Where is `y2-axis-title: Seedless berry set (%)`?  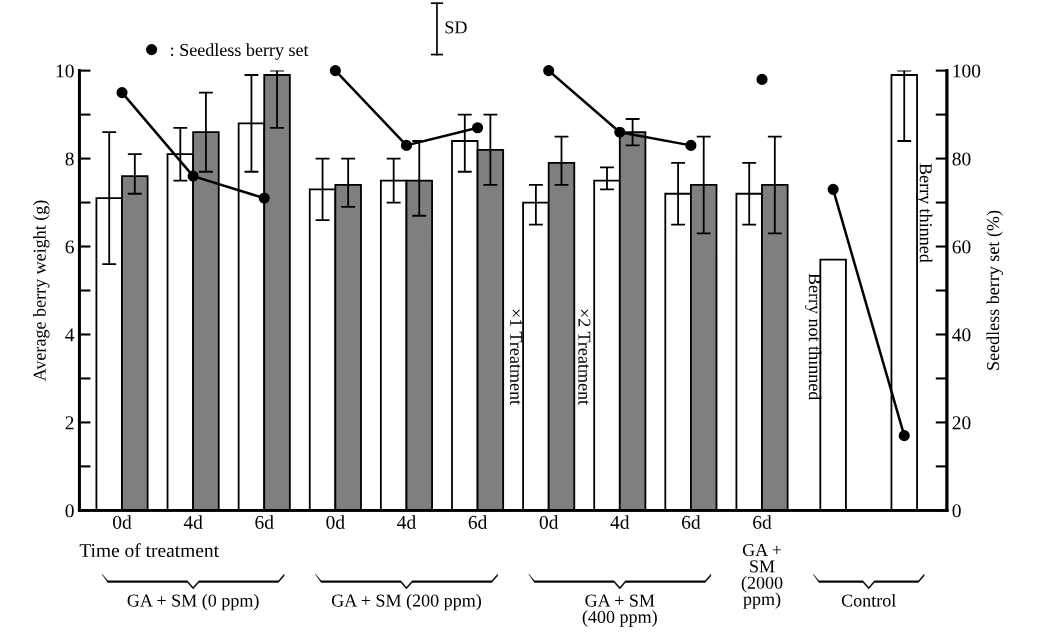 y2-axis-title: Seedless berry set (%) is located at coordinates (994, 290).